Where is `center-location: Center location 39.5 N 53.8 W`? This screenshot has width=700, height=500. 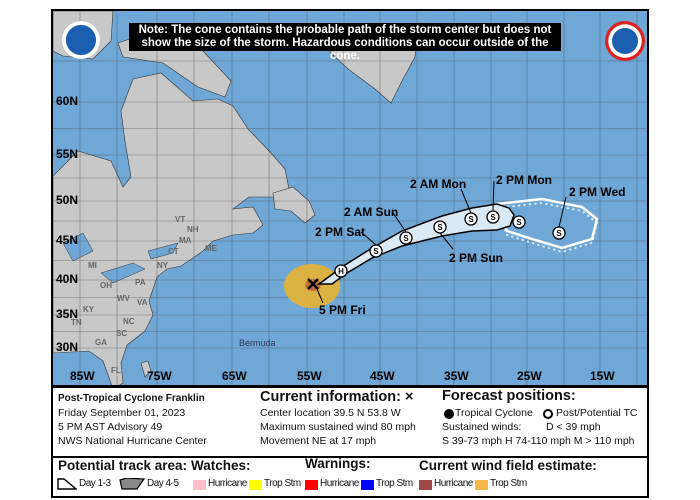
center-location: Center location 39.5 N 53.8 W is located at coordinates (330, 413).